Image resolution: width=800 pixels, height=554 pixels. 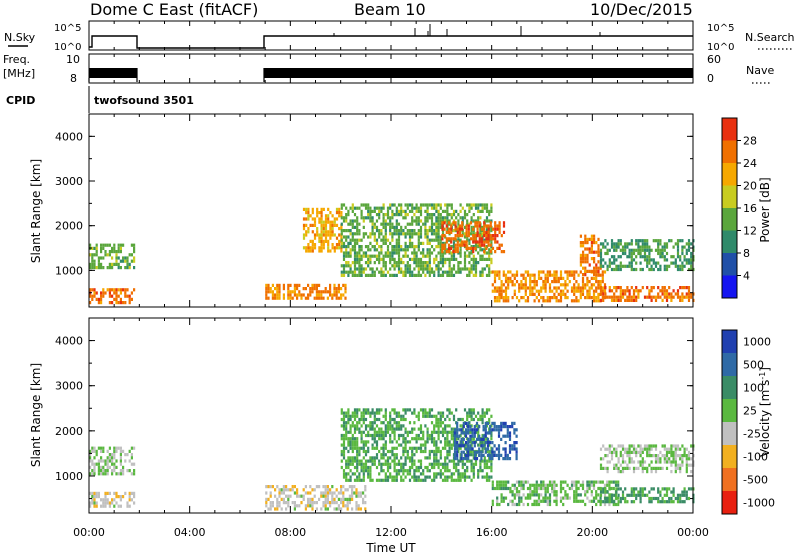 I want to click on velocity-colorbar-label-exp: -1, so click(x=762, y=376).